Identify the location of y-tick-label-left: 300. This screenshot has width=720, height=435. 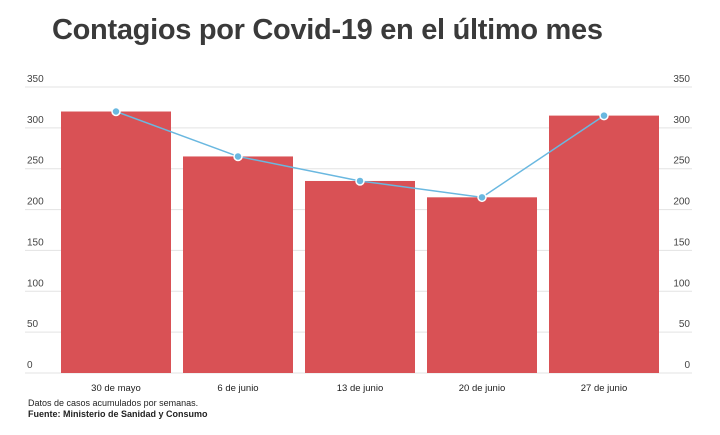
(35, 120).